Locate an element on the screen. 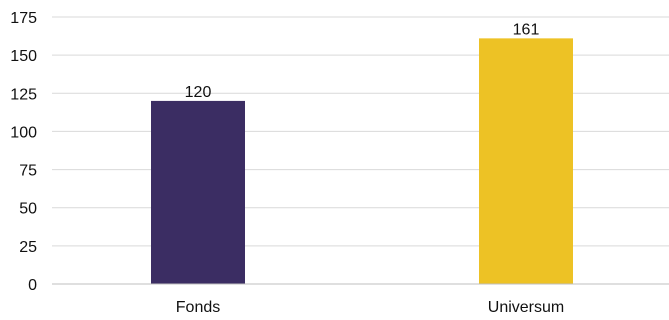 This screenshot has width=669, height=320. y-tick-label-125: 125 is located at coordinates (23, 94).